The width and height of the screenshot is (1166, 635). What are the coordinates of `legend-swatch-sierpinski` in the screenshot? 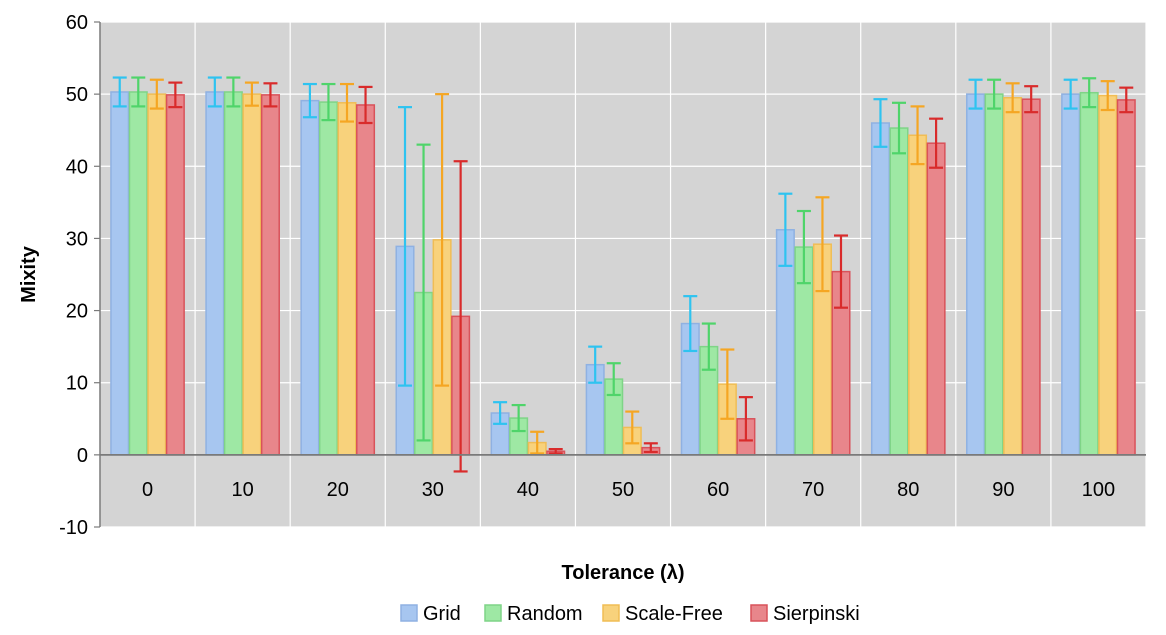 It's located at (759, 613).